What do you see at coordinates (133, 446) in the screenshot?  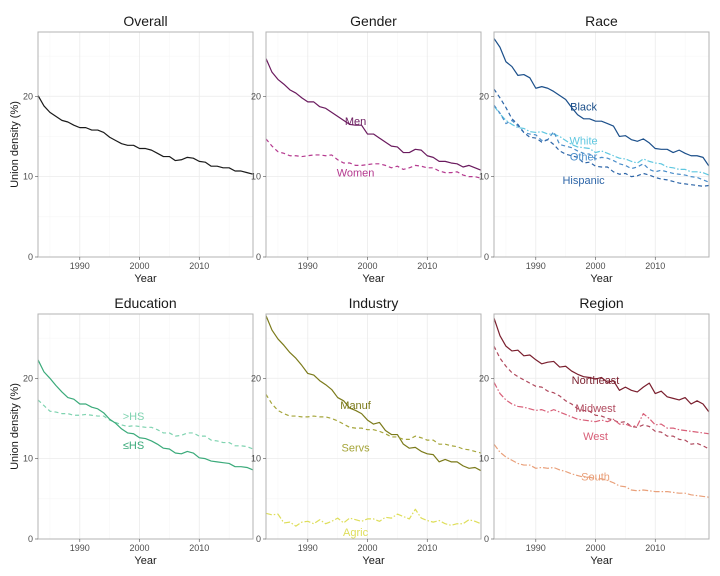 I see `series-label-hs: ≤HS` at bounding box center [133, 446].